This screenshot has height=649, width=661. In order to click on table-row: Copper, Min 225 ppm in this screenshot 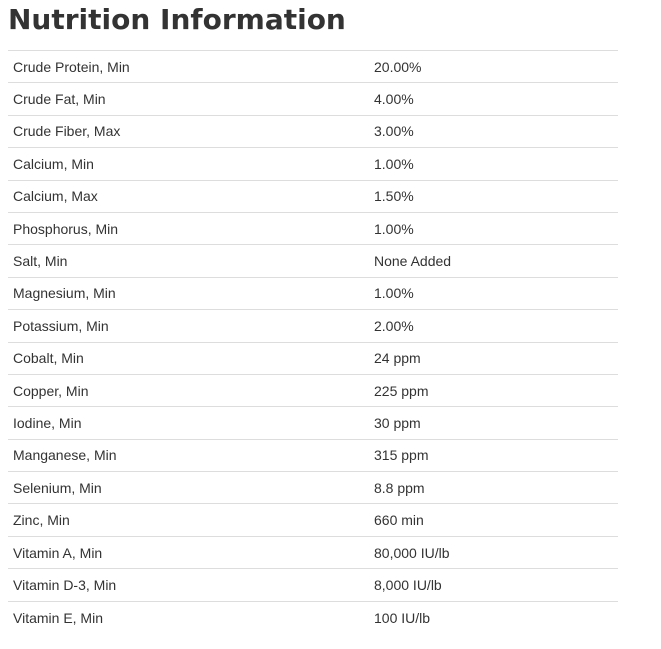, I will do `click(313, 390)`.